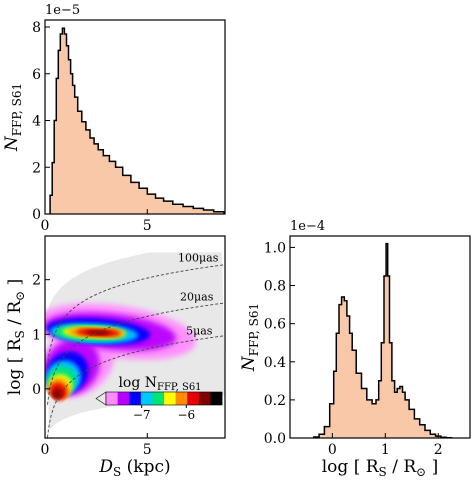  I want to click on heatmap-ytick-label: 2, so click(36, 281).